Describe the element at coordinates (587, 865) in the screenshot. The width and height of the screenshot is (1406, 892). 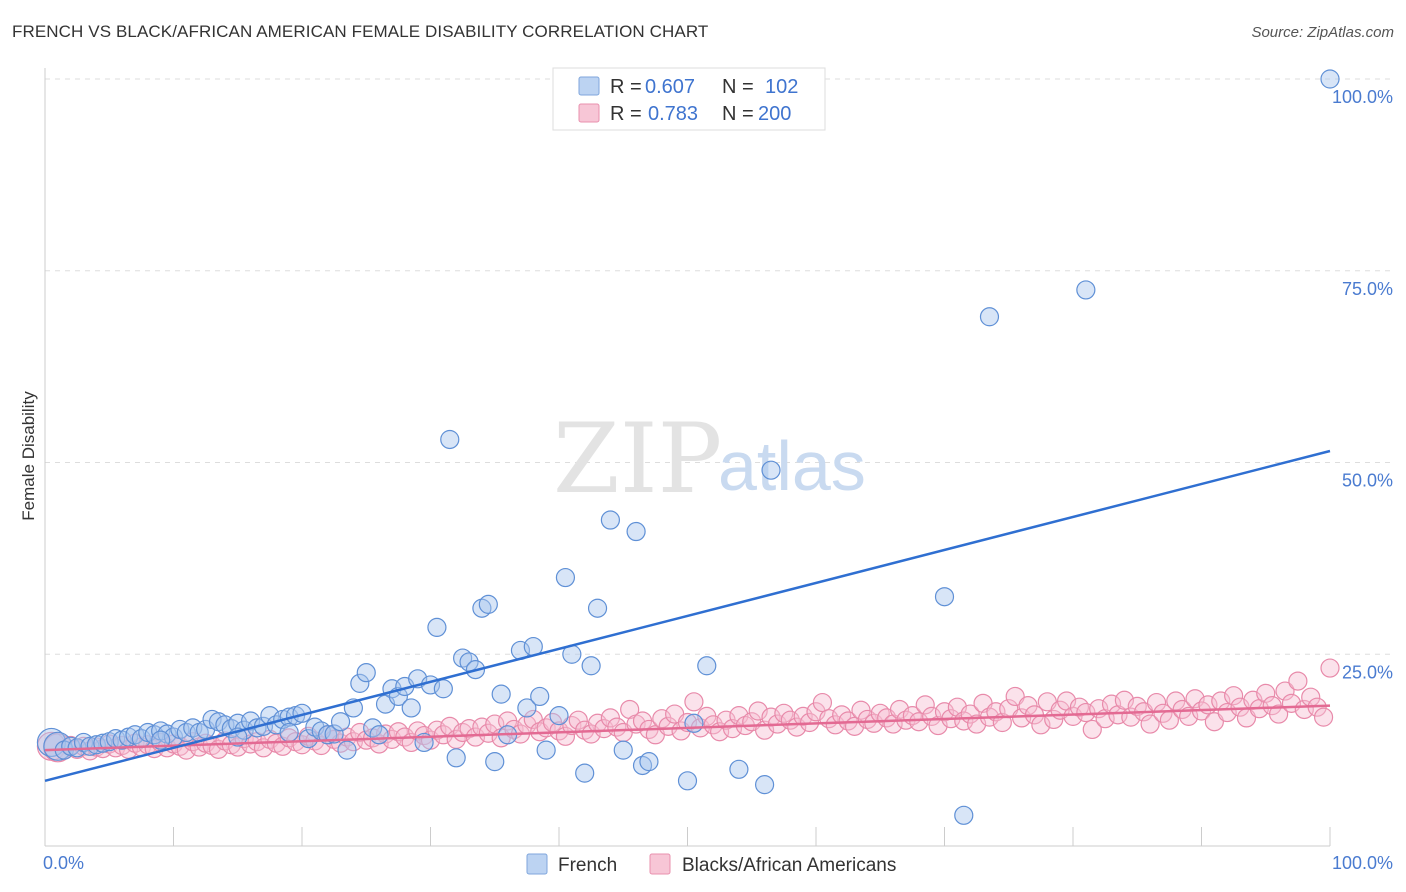
I see `bottom-legend-label-french: French` at that location.